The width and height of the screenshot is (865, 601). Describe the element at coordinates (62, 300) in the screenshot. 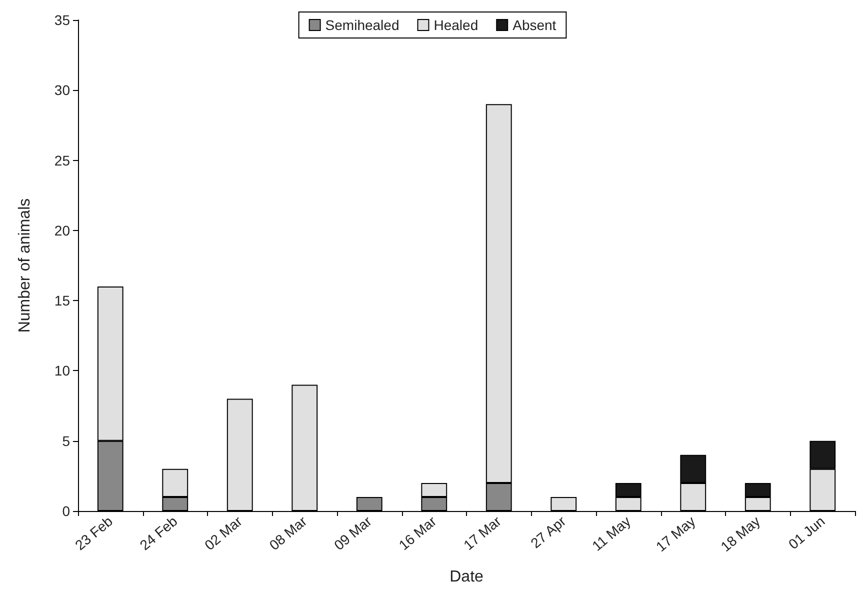

I see `y-tick-label: 15` at that location.